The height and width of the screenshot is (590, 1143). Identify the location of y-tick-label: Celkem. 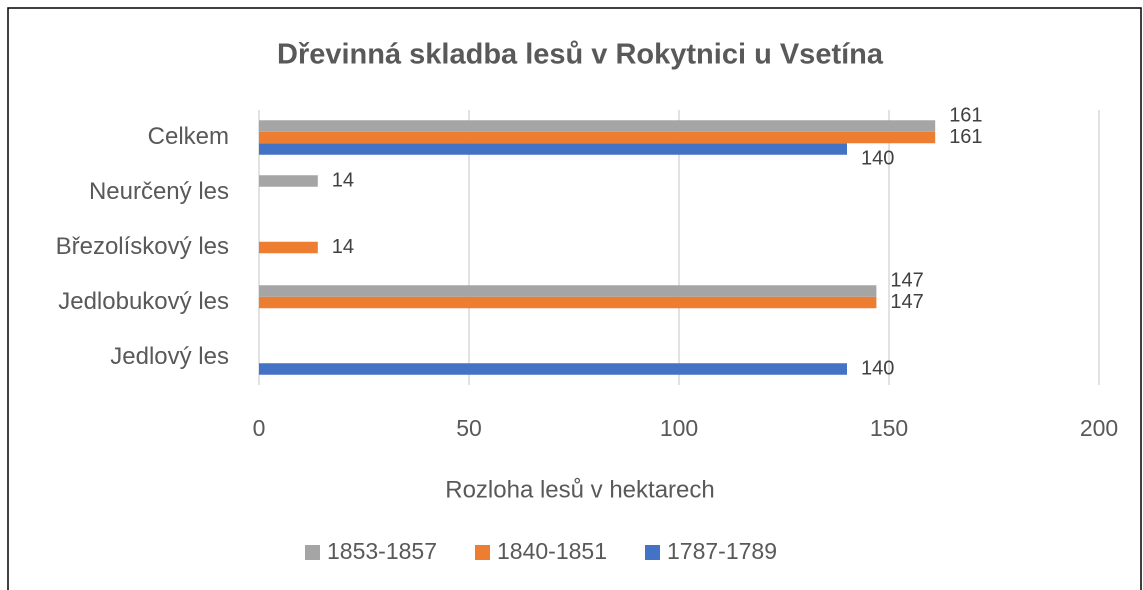
(188, 136).